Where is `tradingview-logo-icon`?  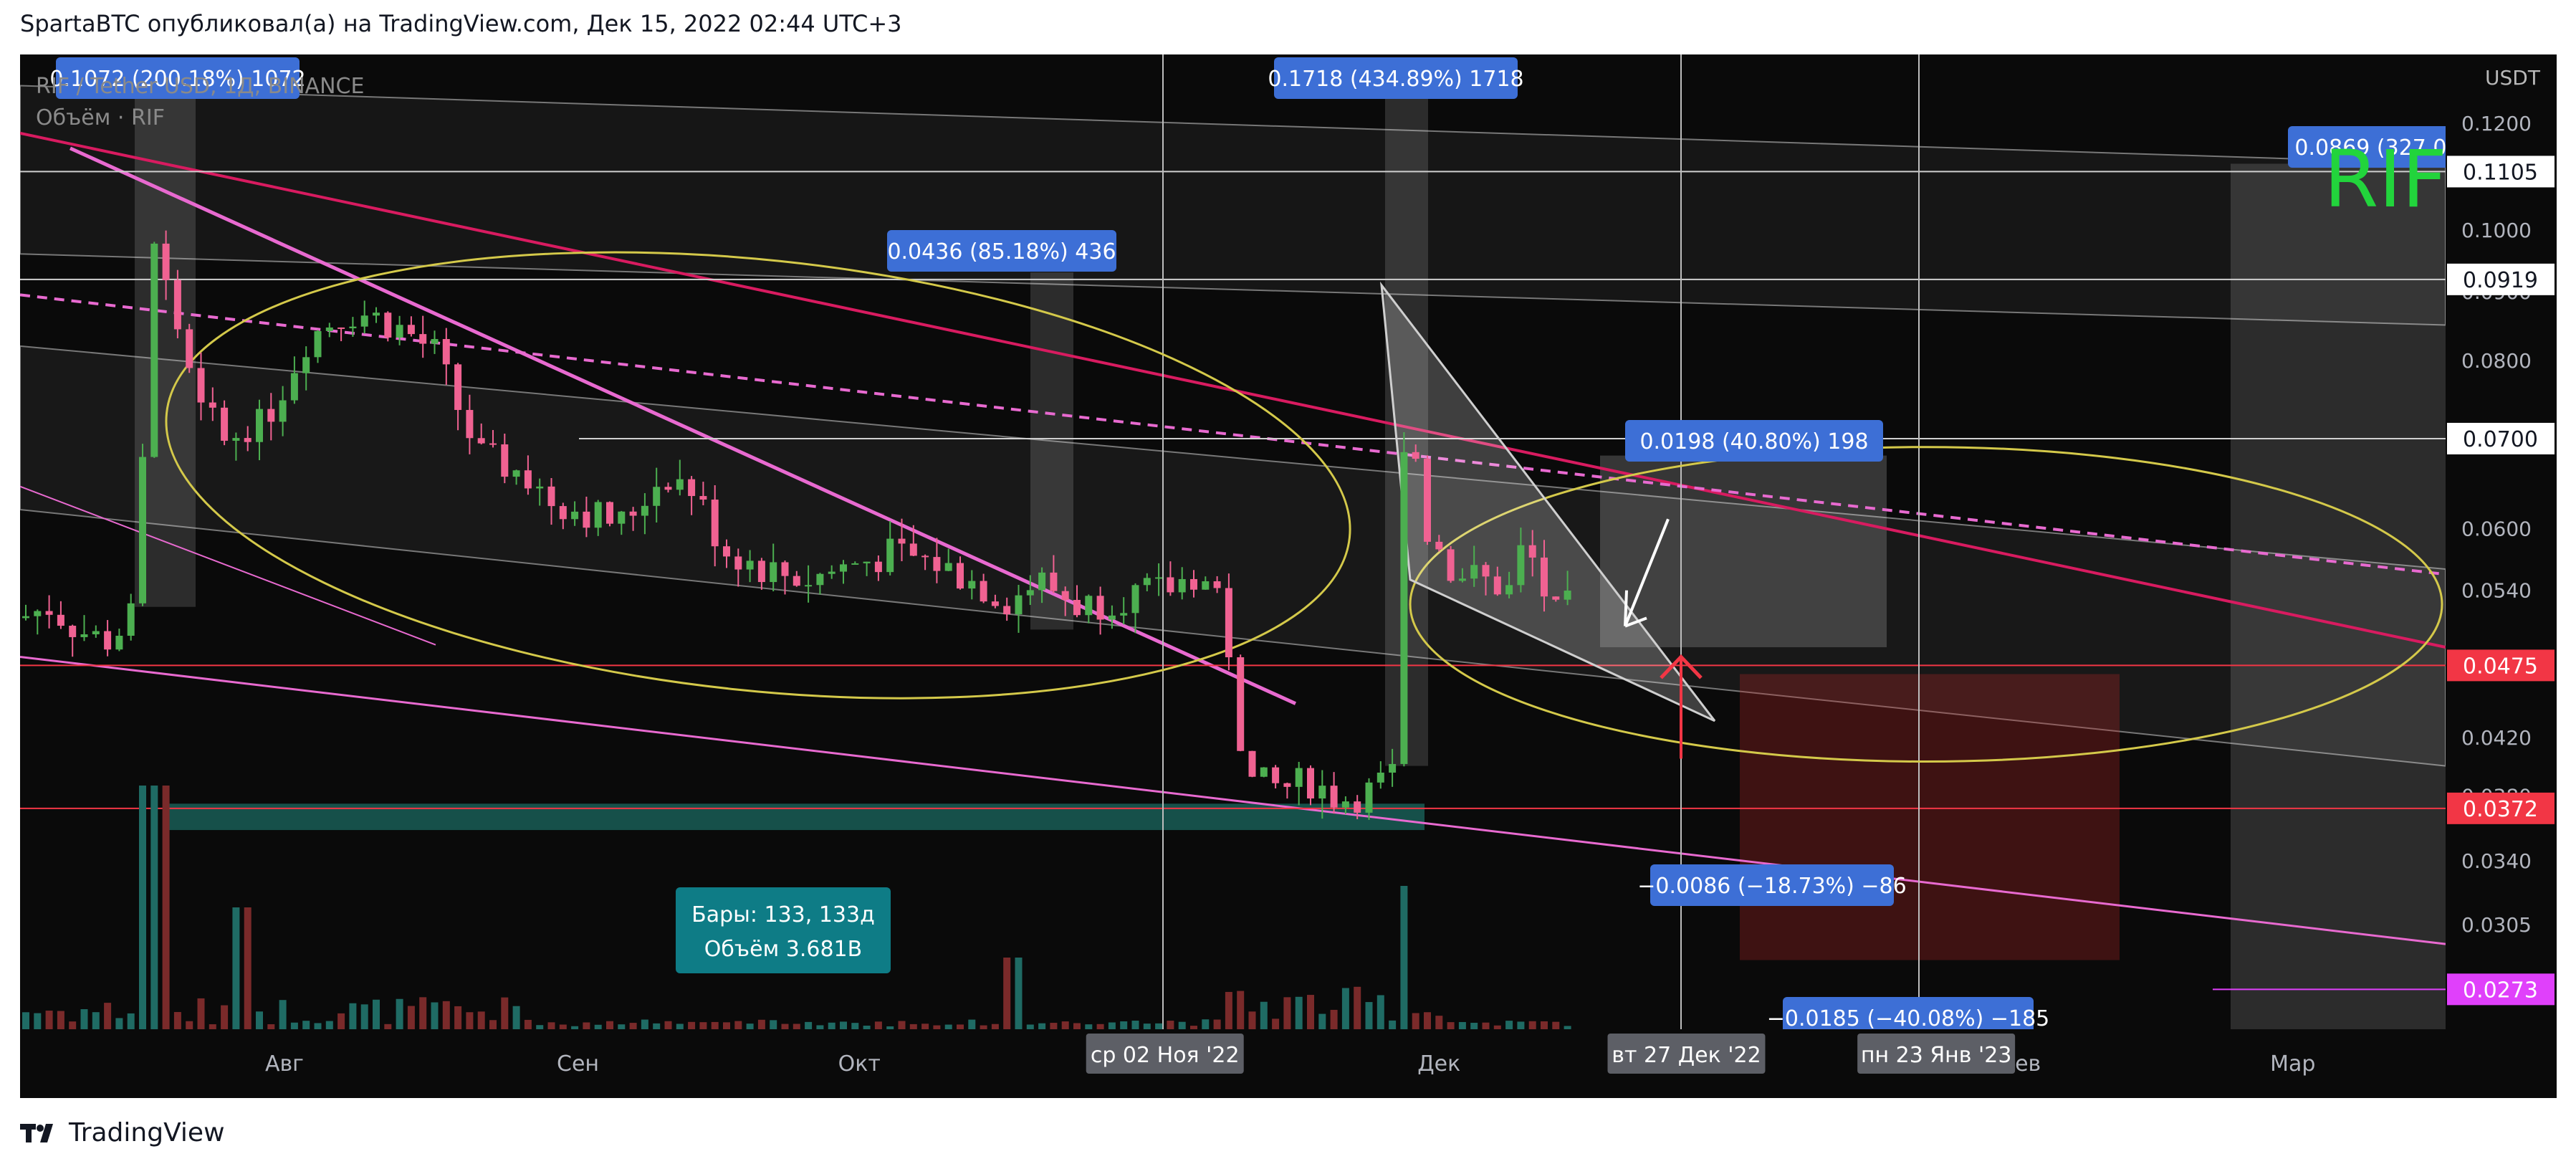
tradingview-logo-icon is located at coordinates (36, 1133).